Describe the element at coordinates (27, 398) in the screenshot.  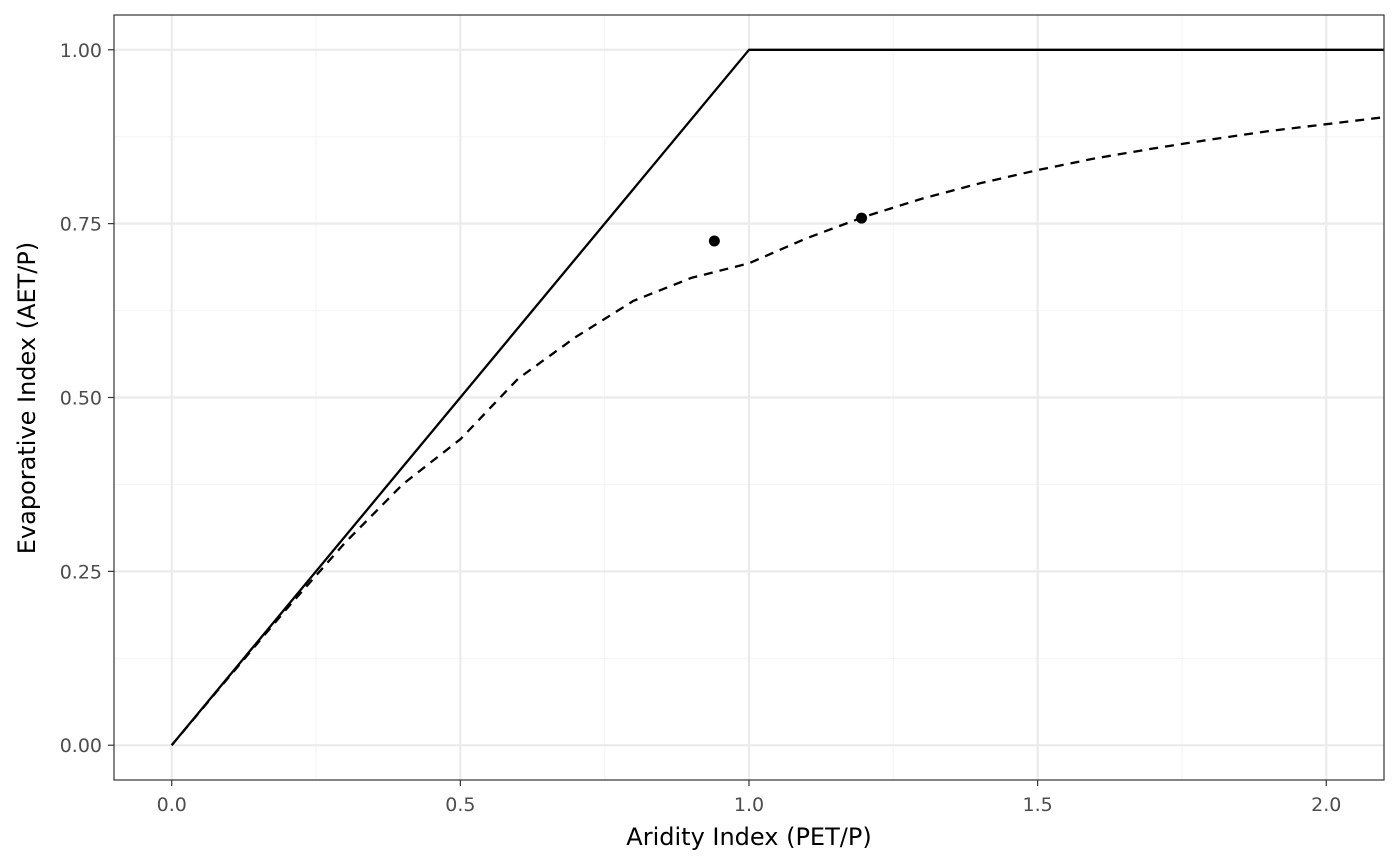
I see `y-axis-title: Evaporative Index (AET/P)` at that location.